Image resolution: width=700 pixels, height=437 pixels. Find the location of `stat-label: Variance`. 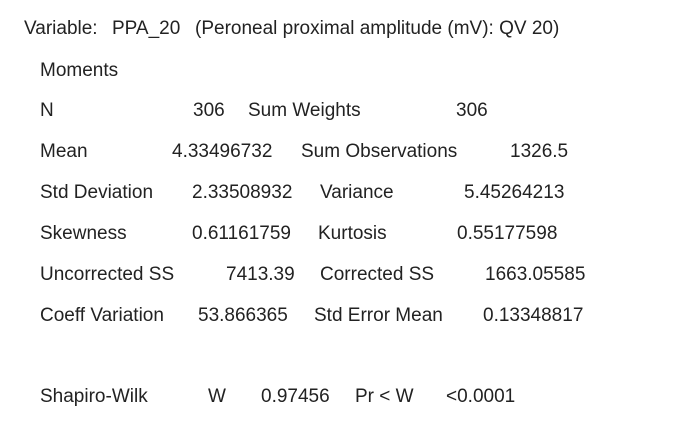

stat-label: Variance is located at coordinates (357, 192).